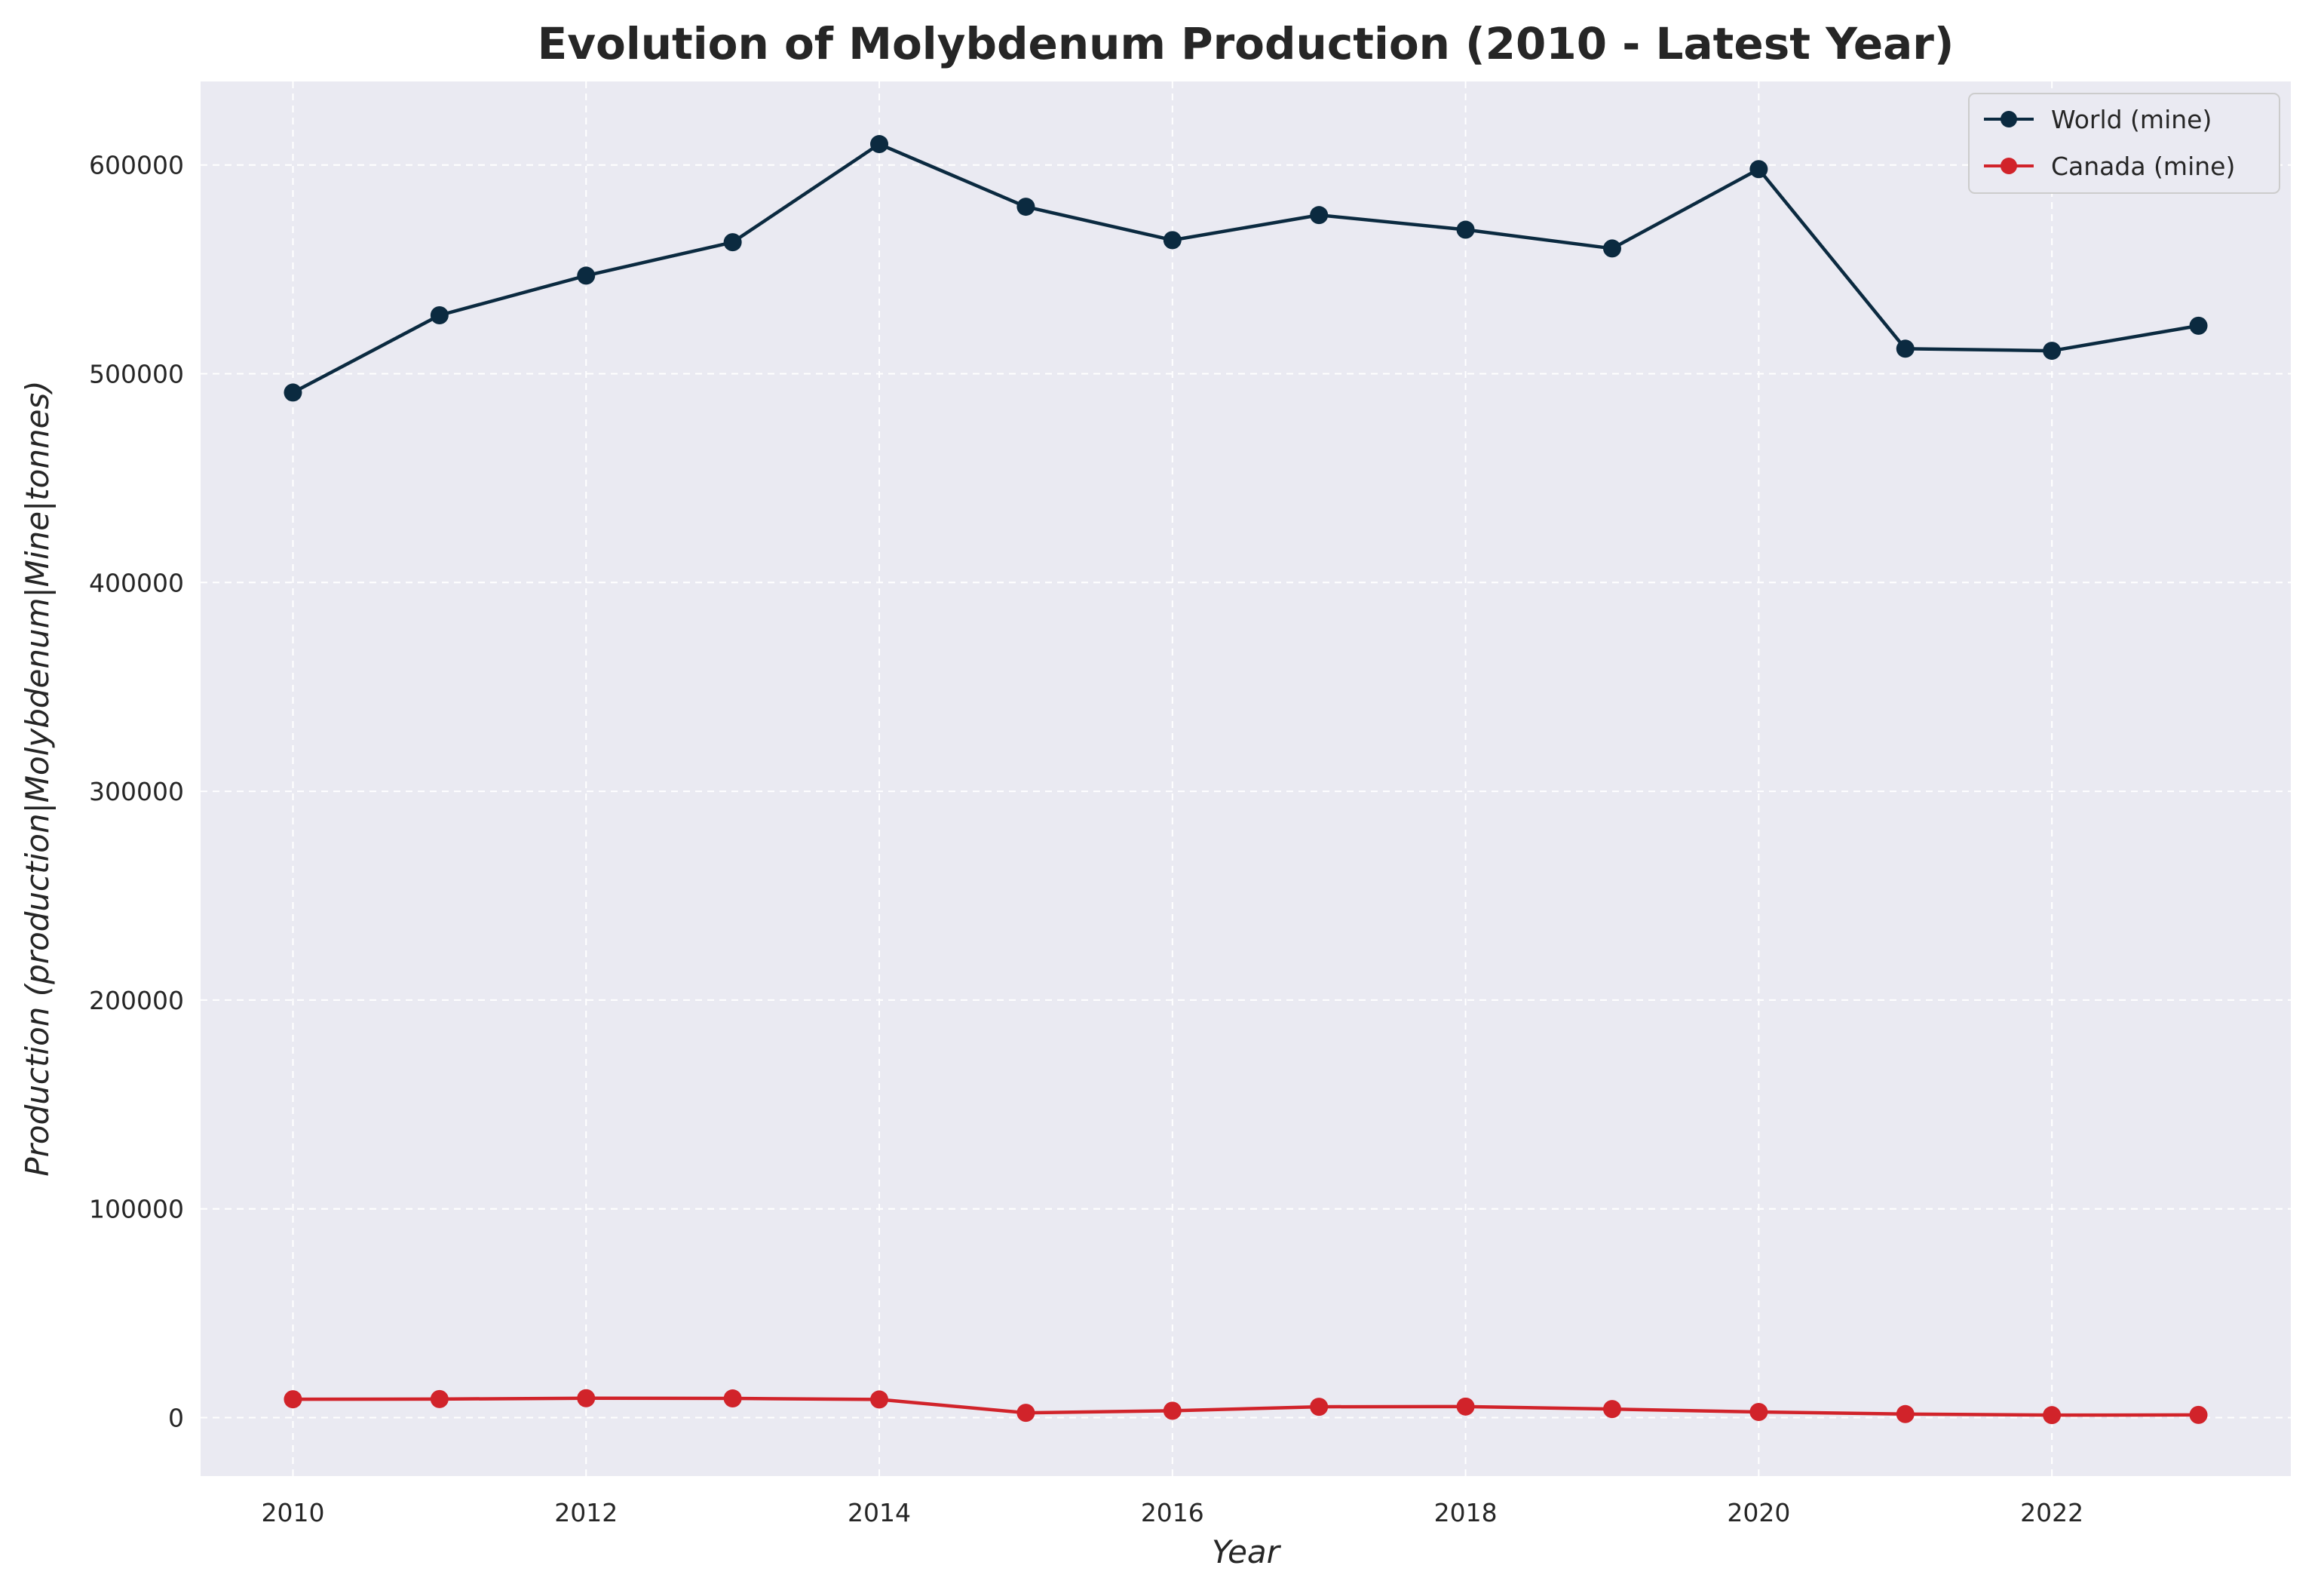 This screenshot has width=2324, height=1593. Describe the element at coordinates (176, 1417) in the screenshot. I see `y-tick-label: 0` at that location.